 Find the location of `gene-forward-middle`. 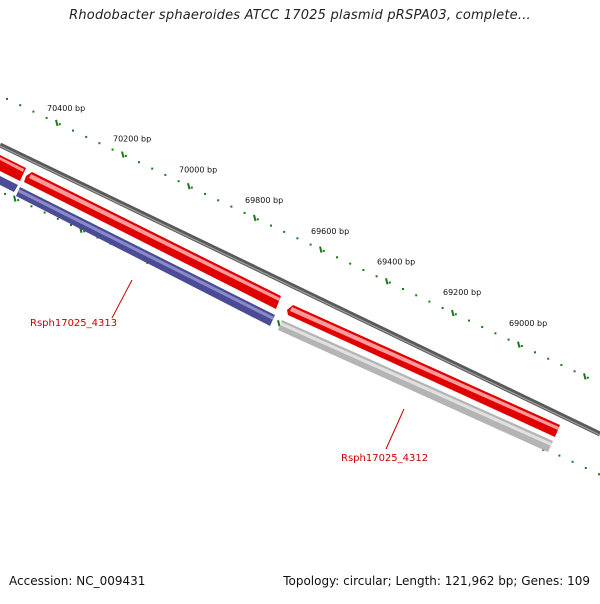

gene-forward-middle is located at coordinates (152, 240).